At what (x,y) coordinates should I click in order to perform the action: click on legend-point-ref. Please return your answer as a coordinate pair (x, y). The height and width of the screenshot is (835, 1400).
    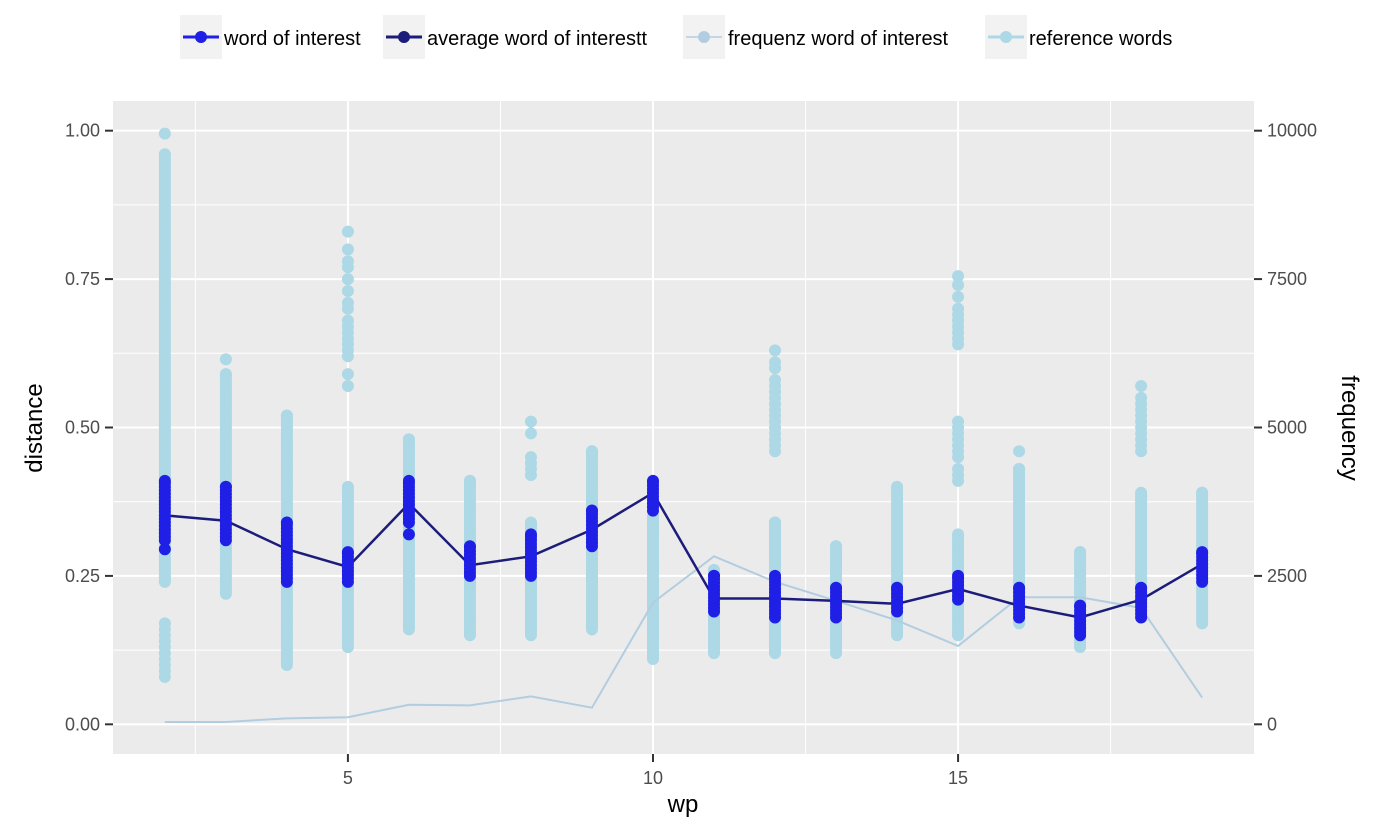
    Looking at the image, I should click on (1006, 37).